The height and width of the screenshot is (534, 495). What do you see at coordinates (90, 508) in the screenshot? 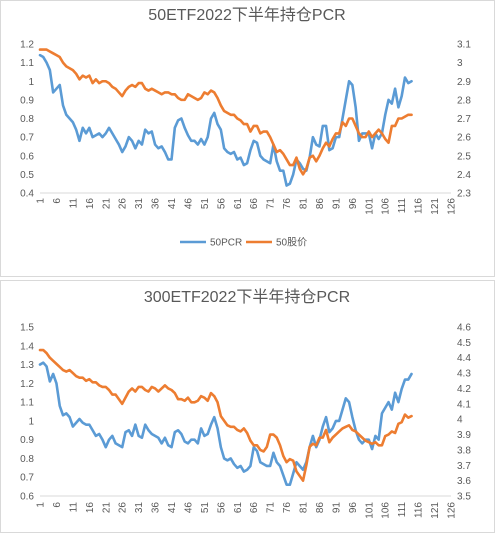
I see `x-tick-label: 16` at bounding box center [90, 508].